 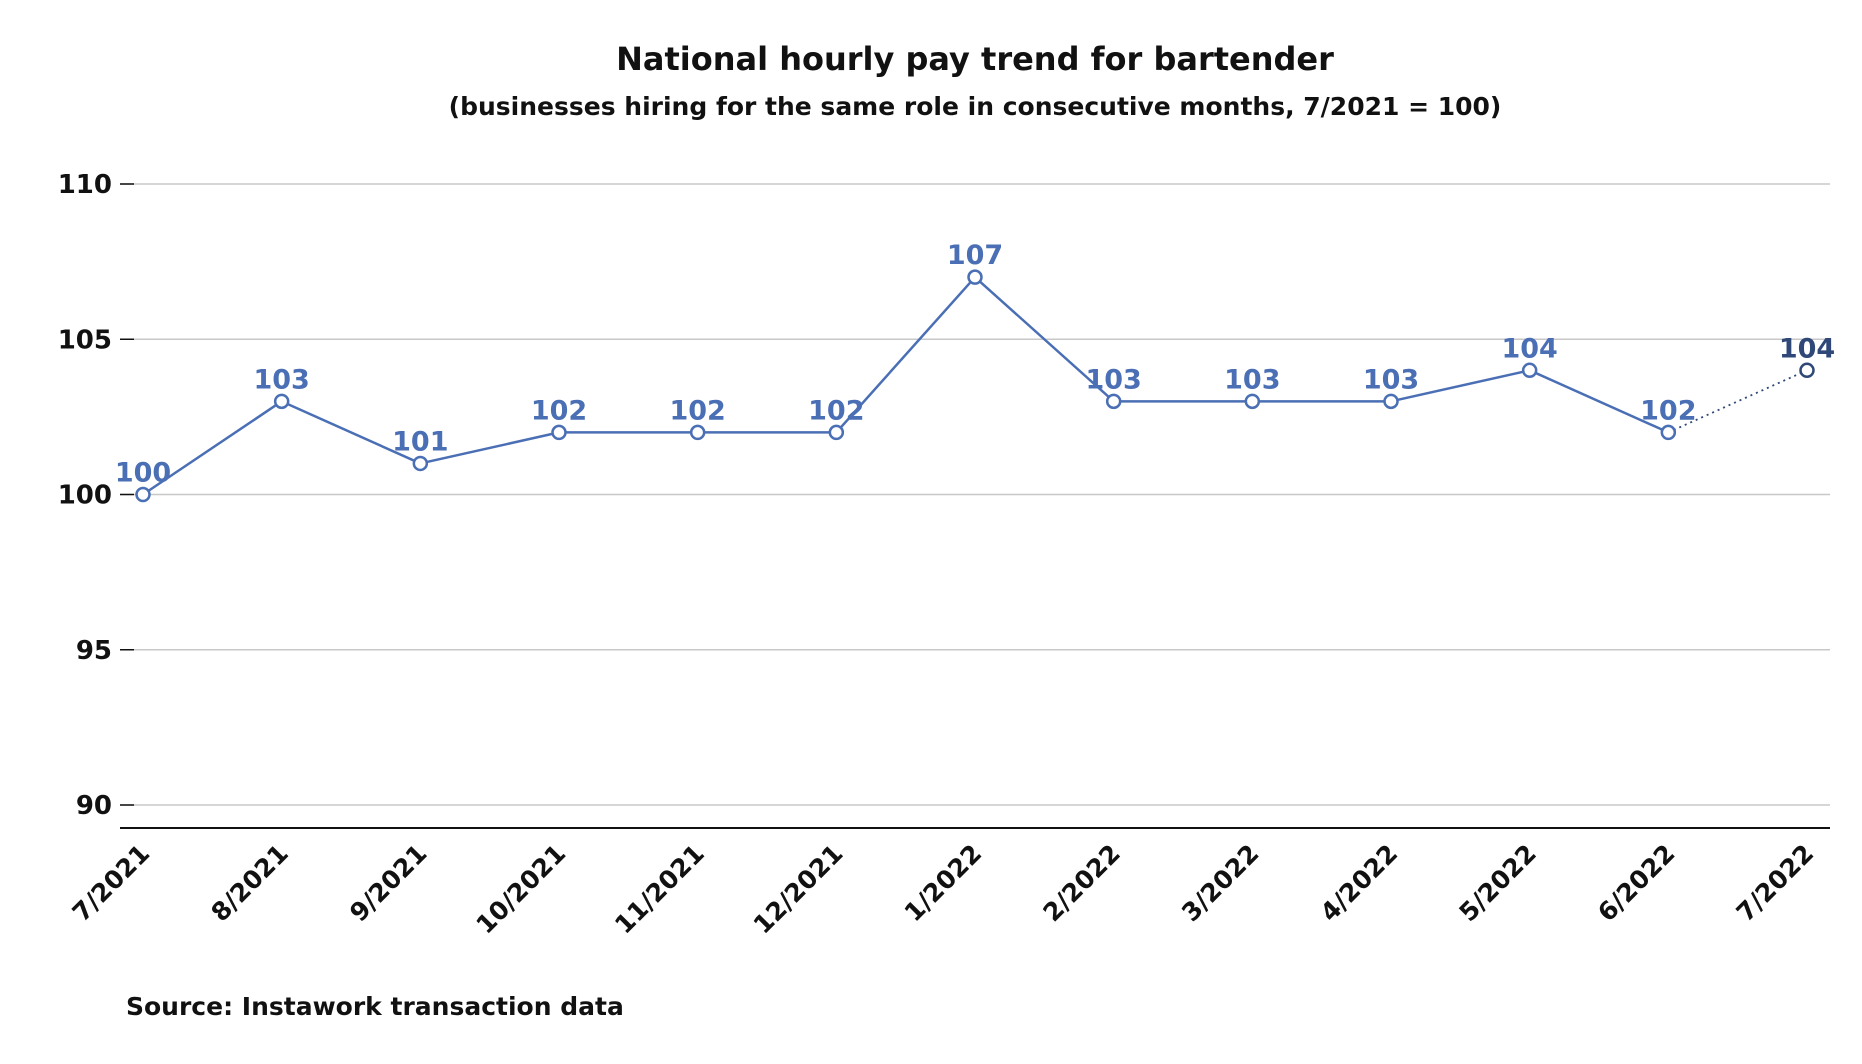 I want to click on x-tick-label: 11/2021, so click(x=659, y=889).